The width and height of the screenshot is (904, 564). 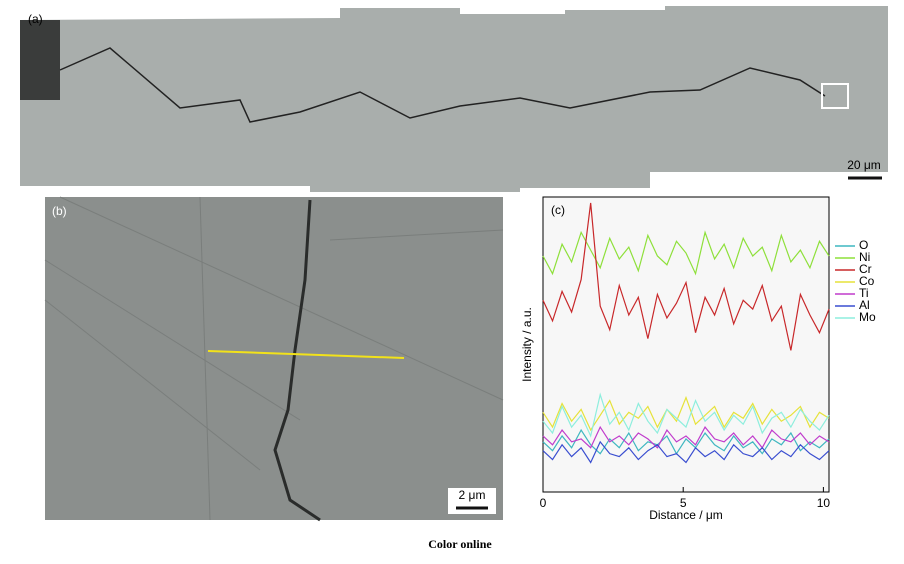 I want to click on legend-label: O, so click(x=863, y=245).